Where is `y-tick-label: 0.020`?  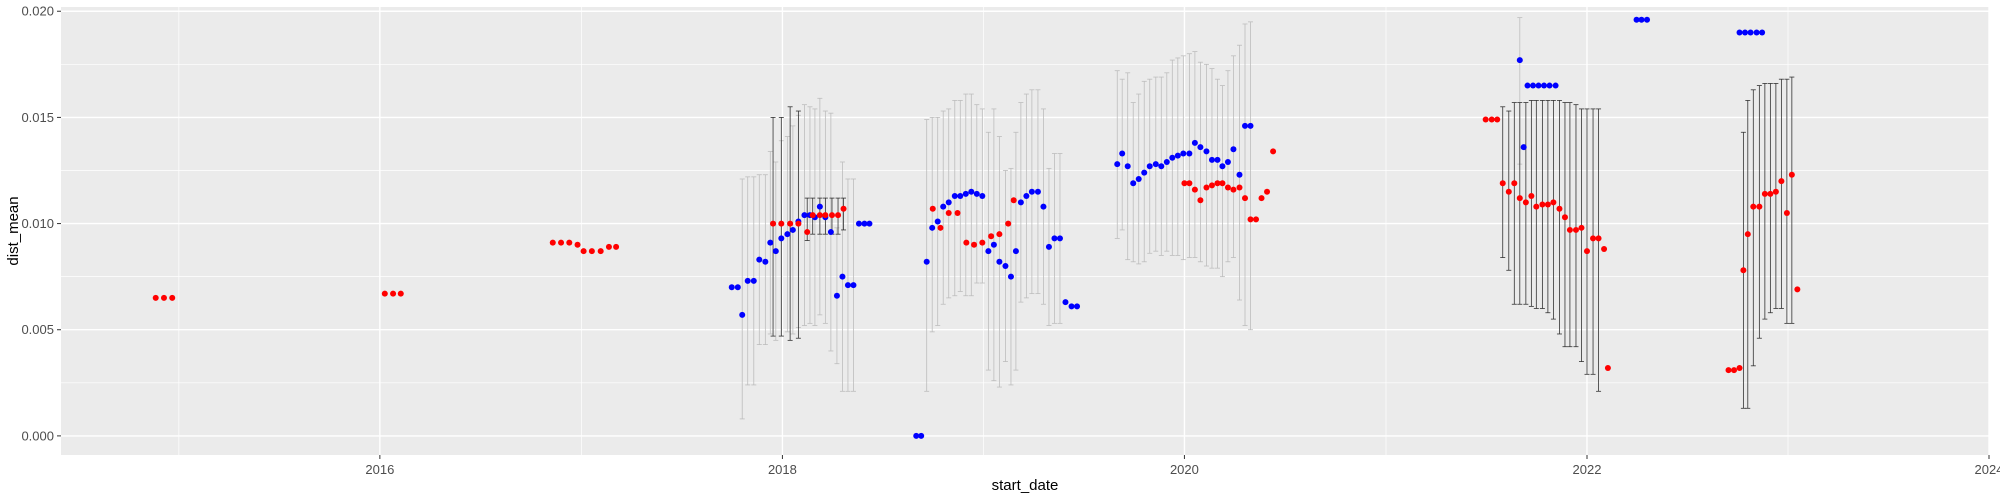
y-tick-label: 0.020 is located at coordinates (37, 11).